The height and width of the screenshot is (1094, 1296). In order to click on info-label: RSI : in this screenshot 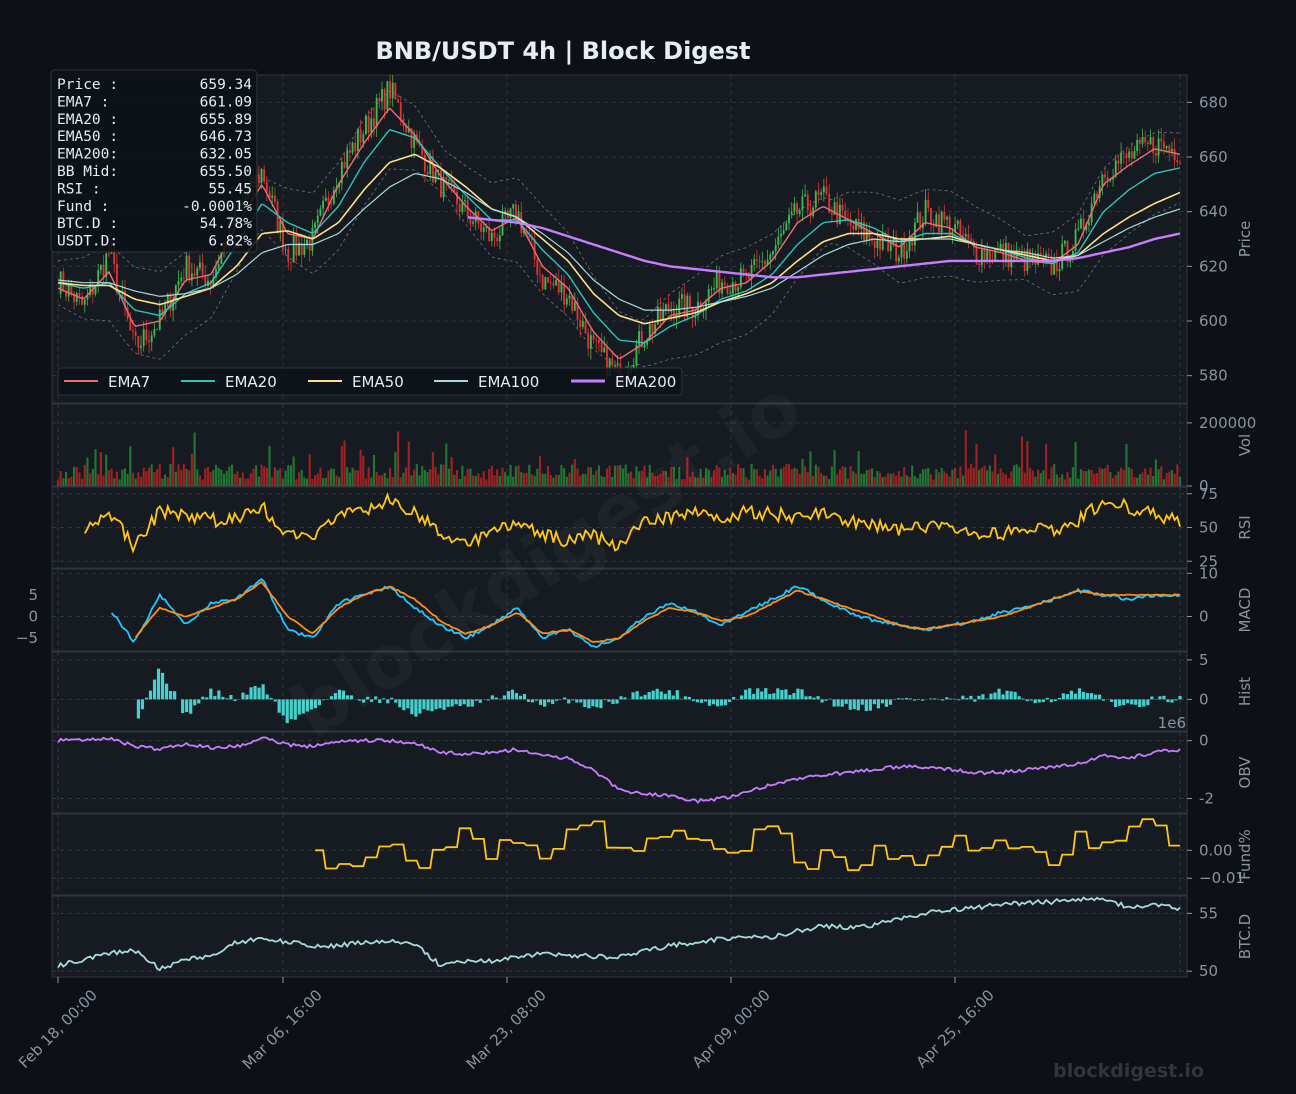, I will do `click(79, 189)`.